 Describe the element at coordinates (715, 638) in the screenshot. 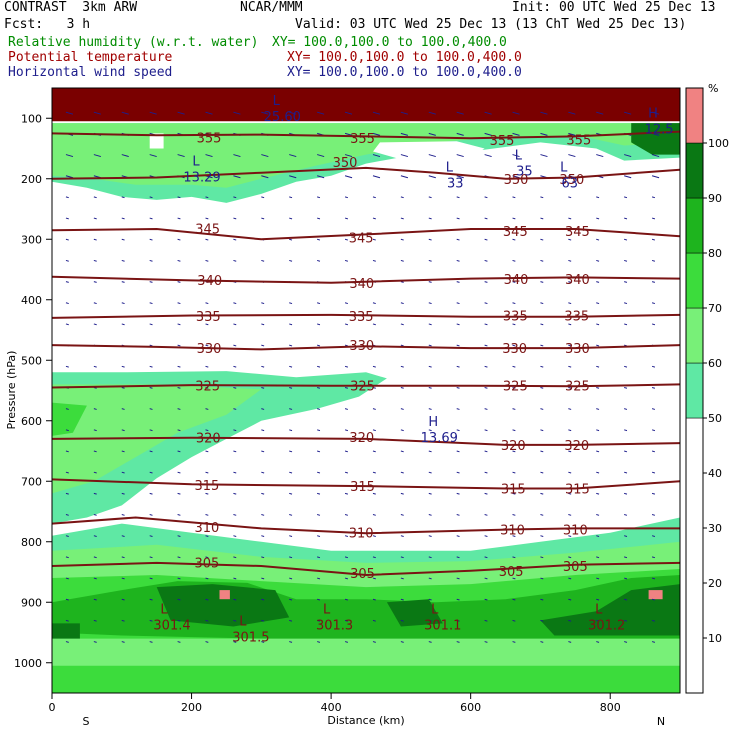

I see `colorbar-tick-label: 10` at that location.